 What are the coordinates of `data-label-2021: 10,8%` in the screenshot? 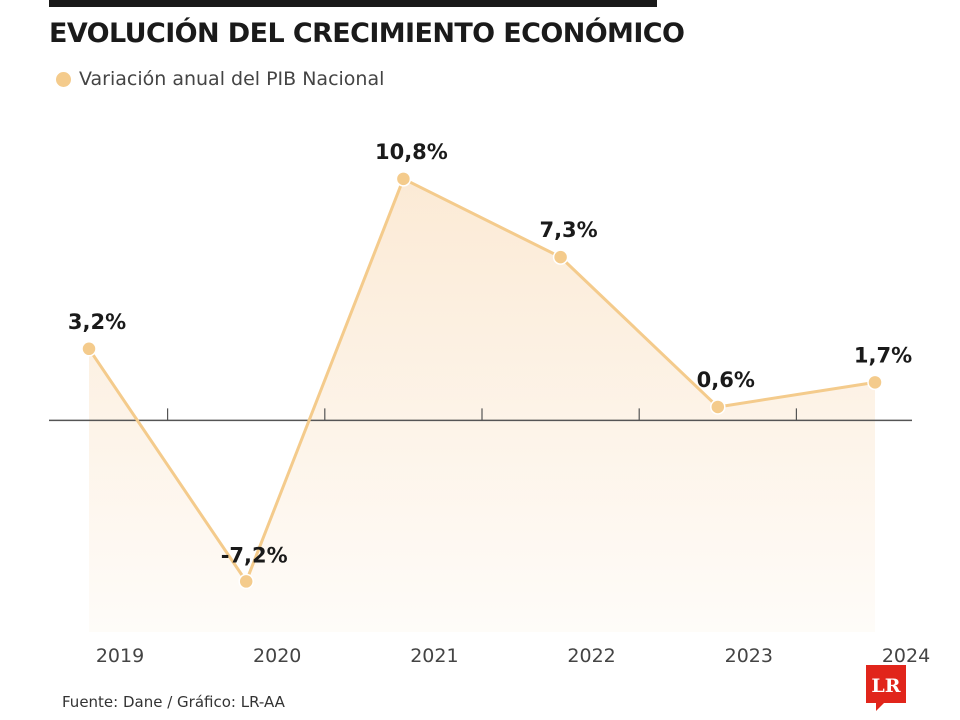 It's located at (411, 152).